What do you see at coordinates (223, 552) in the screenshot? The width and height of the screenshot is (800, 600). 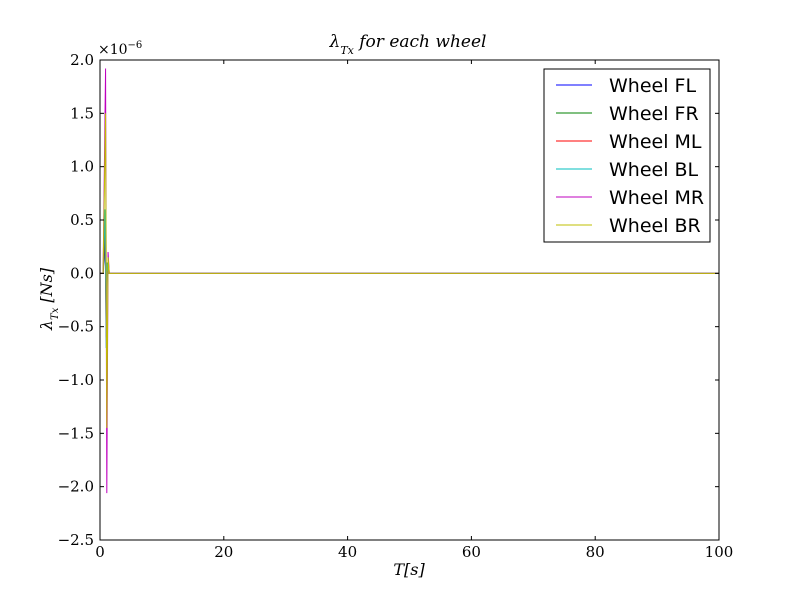 I see `x-tick-label: 20` at bounding box center [223, 552].